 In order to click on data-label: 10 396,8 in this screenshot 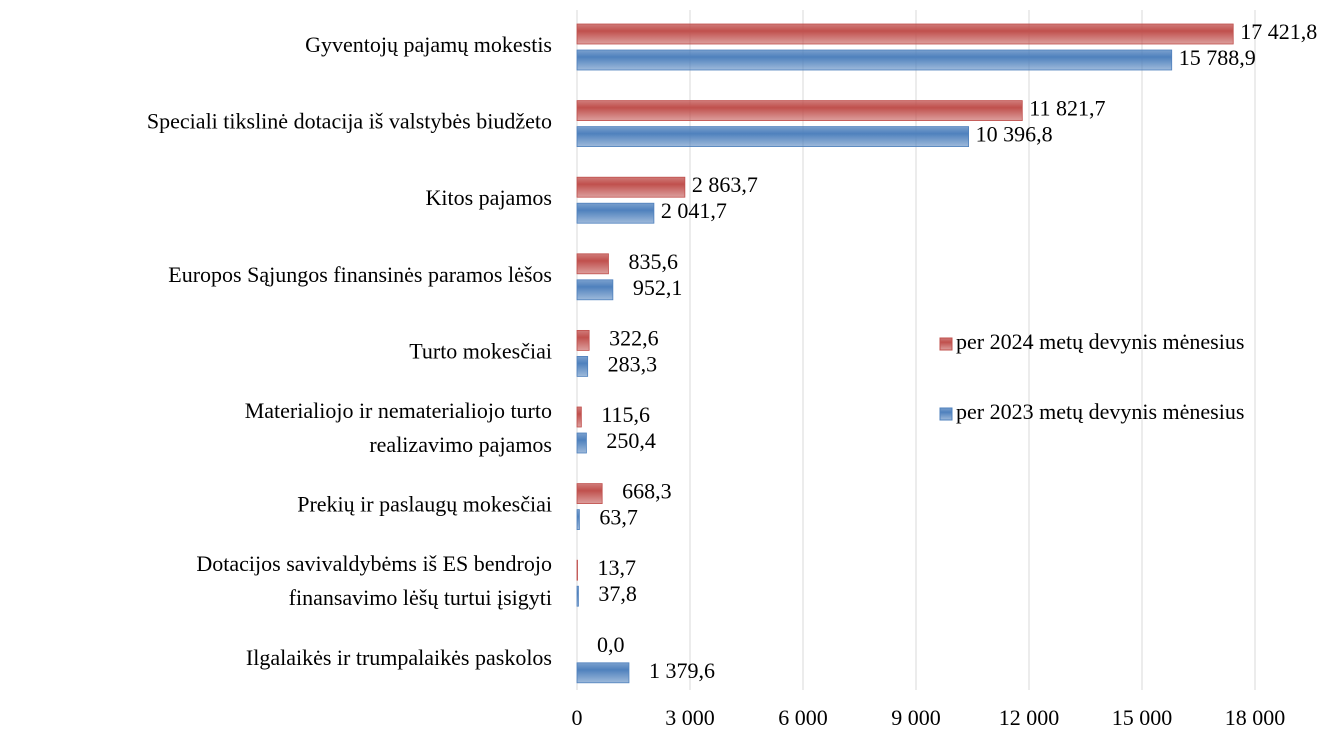, I will do `click(1014, 134)`.